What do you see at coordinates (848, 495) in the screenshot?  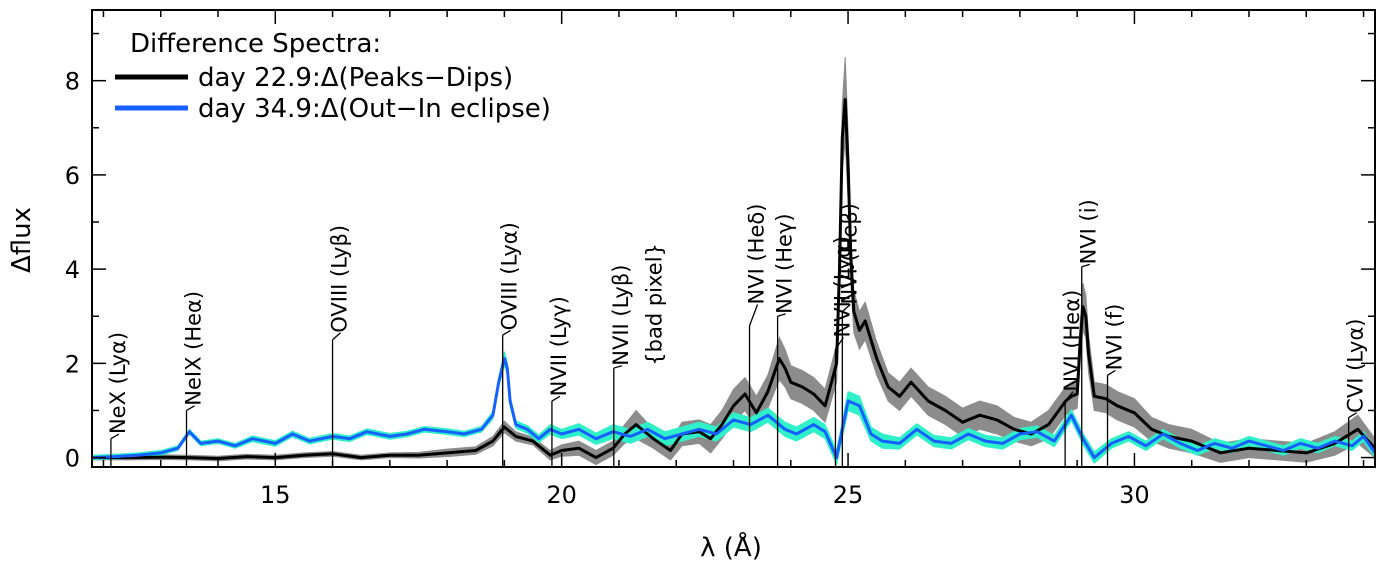 I see `x-tick-label: 25` at bounding box center [848, 495].